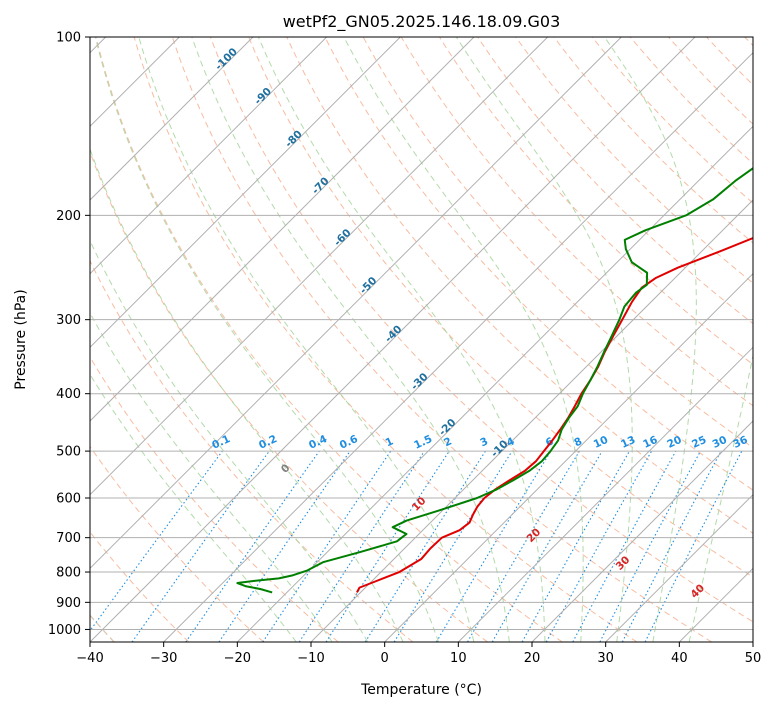  Describe the element at coordinates (601, 442) in the screenshot. I see `mixing-ratio-label: 10` at that location.